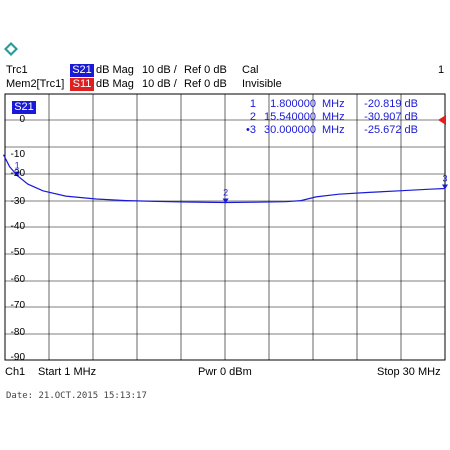  Describe the element at coordinates (293, 104) in the screenshot. I see `marker-frequency: 1.800000` at that location.